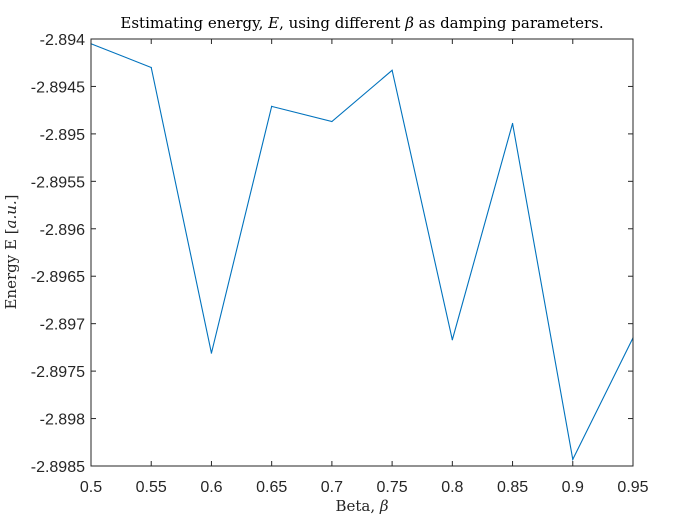 The image size is (700, 525). What do you see at coordinates (211, 487) in the screenshot?
I see `x-tick-label: 0.6` at bounding box center [211, 487].